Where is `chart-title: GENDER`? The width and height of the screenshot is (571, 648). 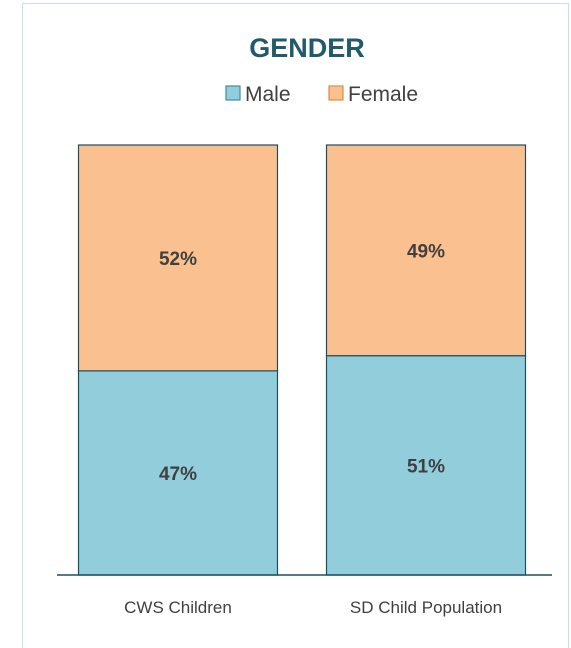 chart-title: GENDER is located at coordinates (307, 48).